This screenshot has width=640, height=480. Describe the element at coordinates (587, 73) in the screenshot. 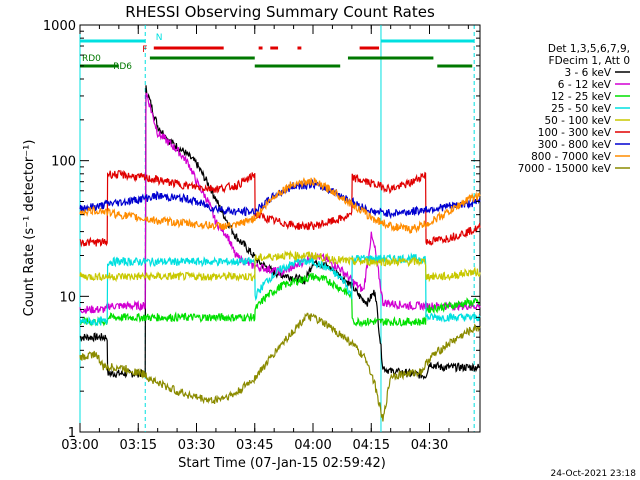

I see `legend-entry-label-0: 3 - 6 keV` at that location.